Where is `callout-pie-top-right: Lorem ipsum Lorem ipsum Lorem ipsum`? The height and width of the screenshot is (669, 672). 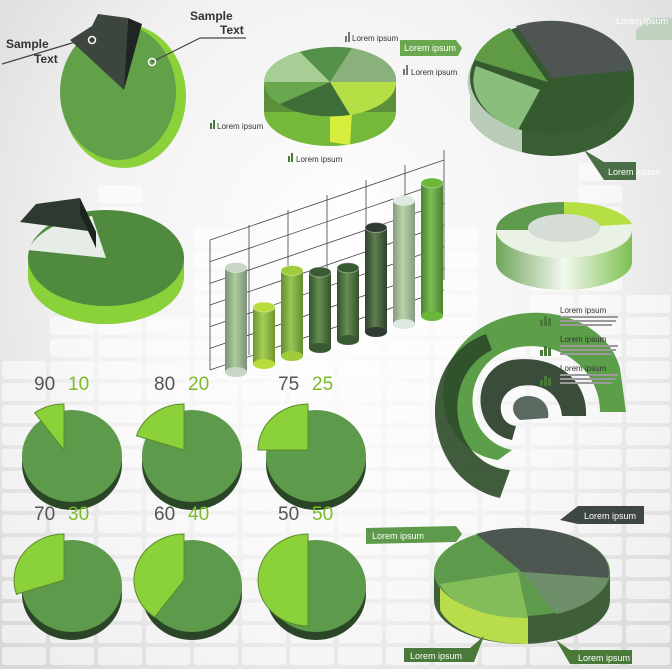 callout-pie-top-right: Lorem ipsum Lorem ipsum Lorem ipsum is located at coordinates (536, 98).